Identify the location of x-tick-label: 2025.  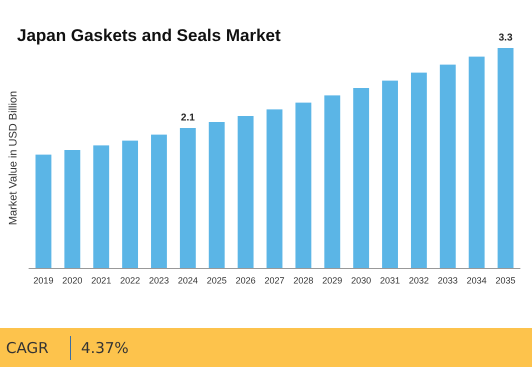
(216, 281).